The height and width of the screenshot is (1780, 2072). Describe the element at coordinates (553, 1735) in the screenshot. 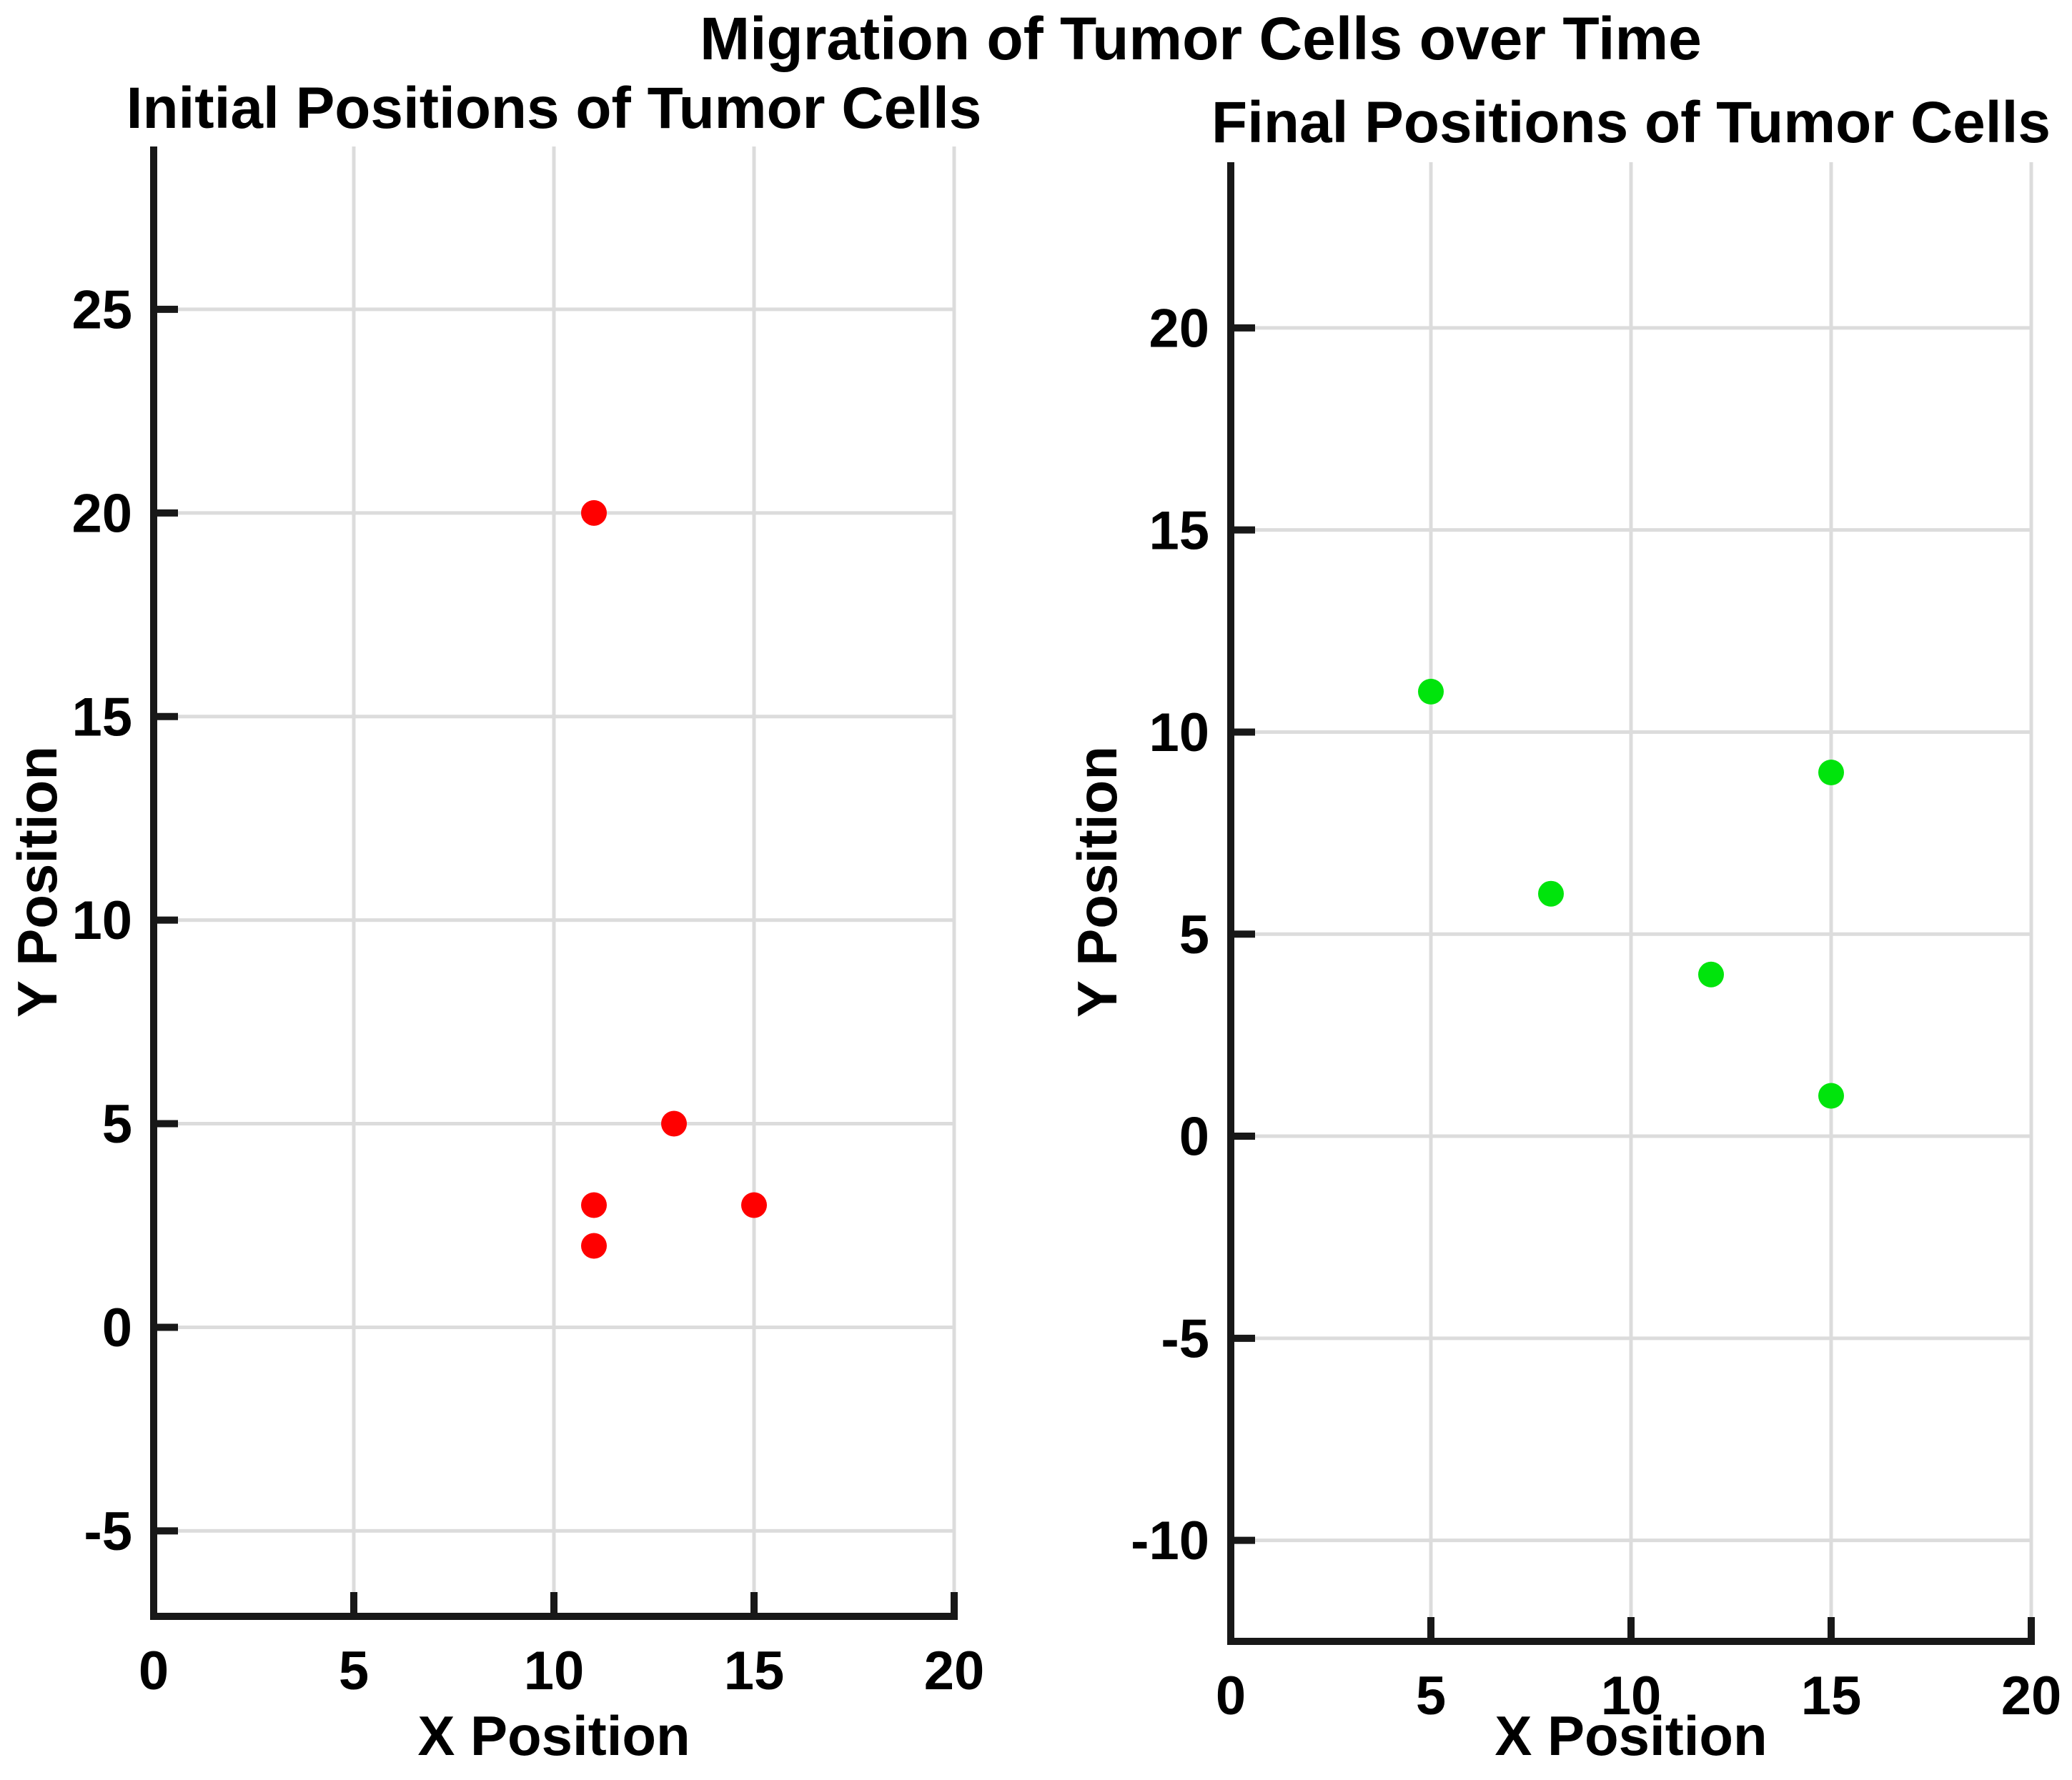

I see `initial-plot-x-axis-label: X Position` at that location.